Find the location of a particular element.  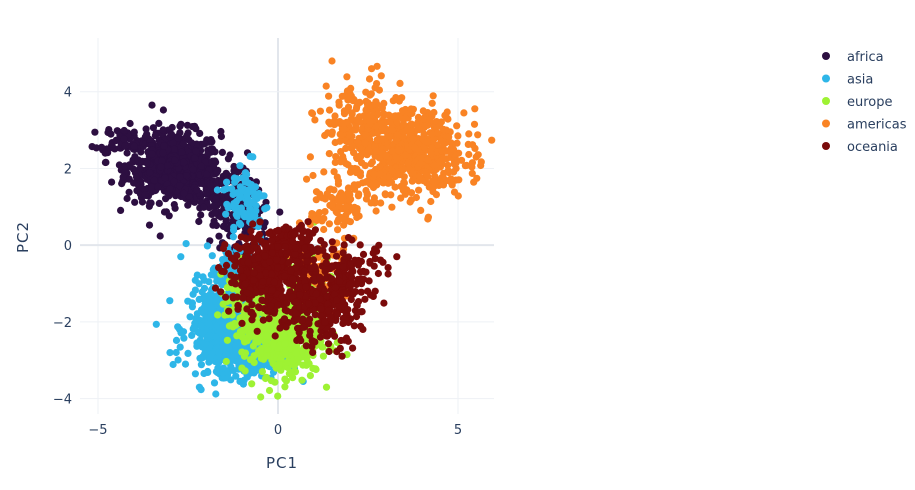

legend-item-africa: africa is located at coordinates (853, 57).